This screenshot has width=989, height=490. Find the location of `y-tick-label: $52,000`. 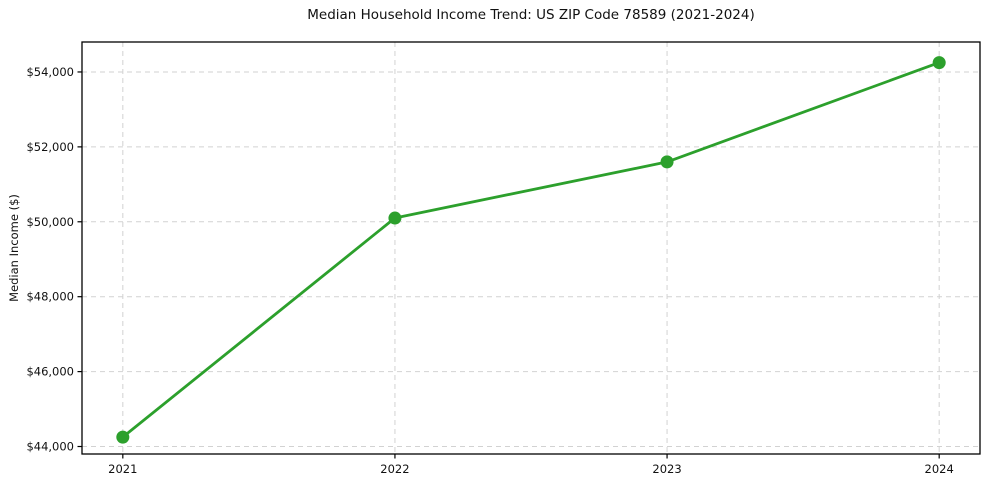

y-tick-label: $52,000 is located at coordinates (50, 147).